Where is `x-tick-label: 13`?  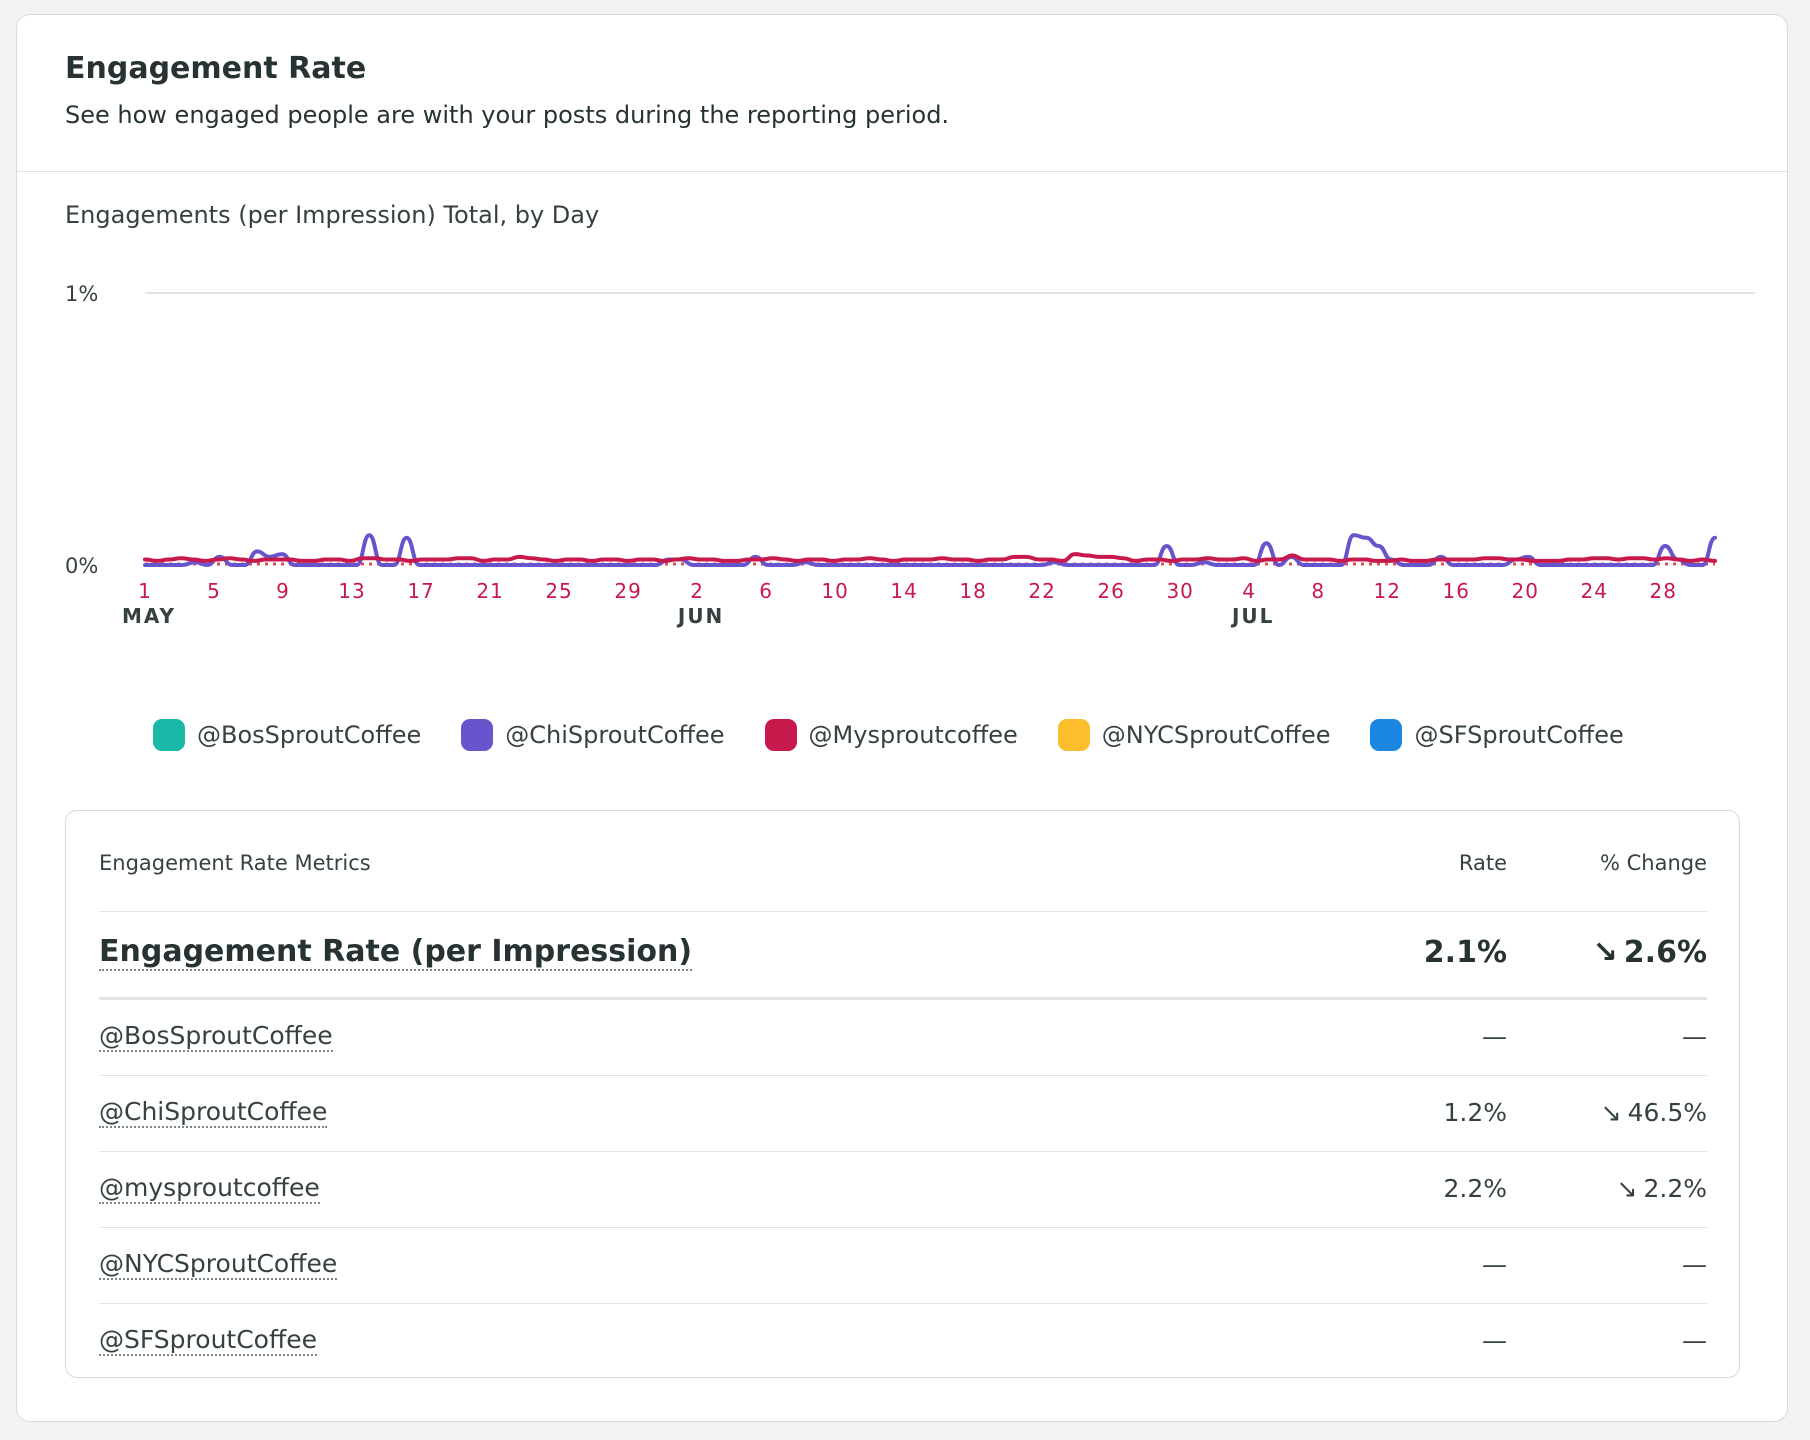
x-tick-label: 13 is located at coordinates (351, 591).